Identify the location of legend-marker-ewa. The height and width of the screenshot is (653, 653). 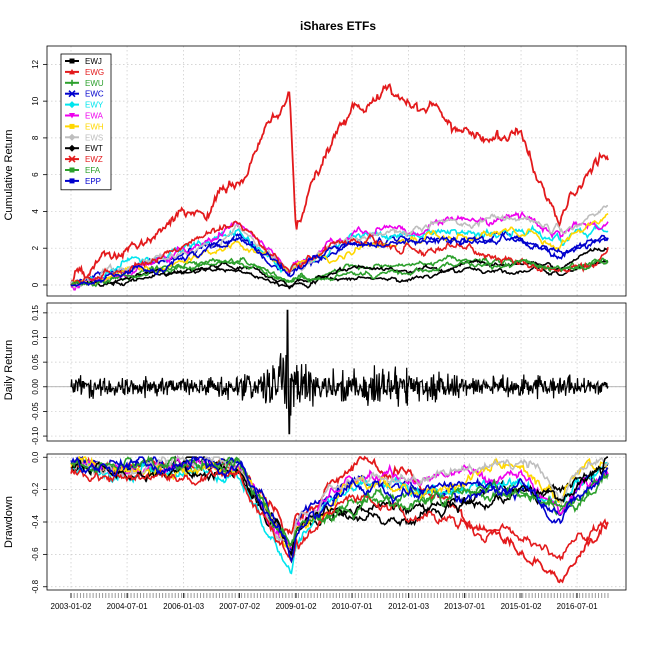
(72, 116).